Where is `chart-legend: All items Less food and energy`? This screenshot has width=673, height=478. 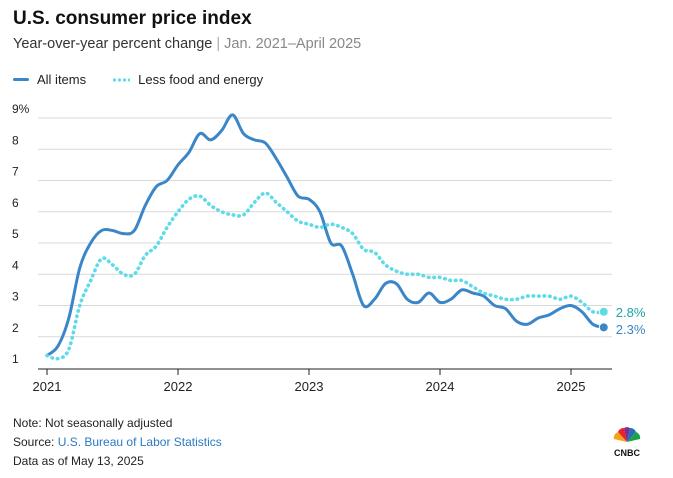
chart-legend: All items Less food and energy is located at coordinates (151, 79).